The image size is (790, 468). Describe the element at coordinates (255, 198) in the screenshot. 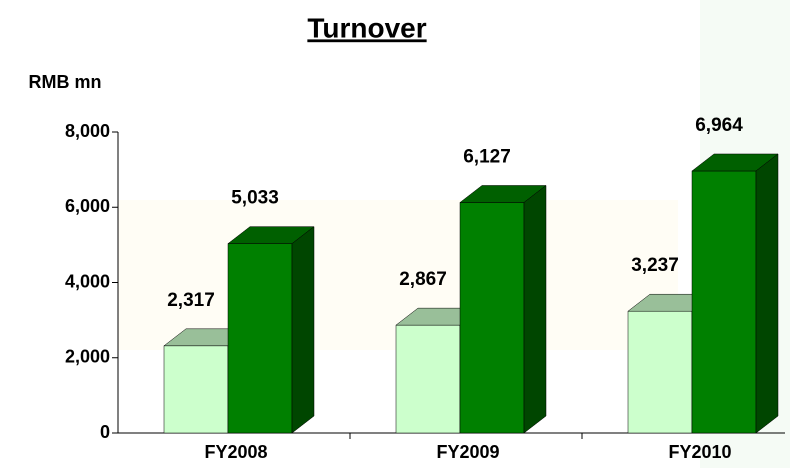

I see `value-label: 5,033` at that location.